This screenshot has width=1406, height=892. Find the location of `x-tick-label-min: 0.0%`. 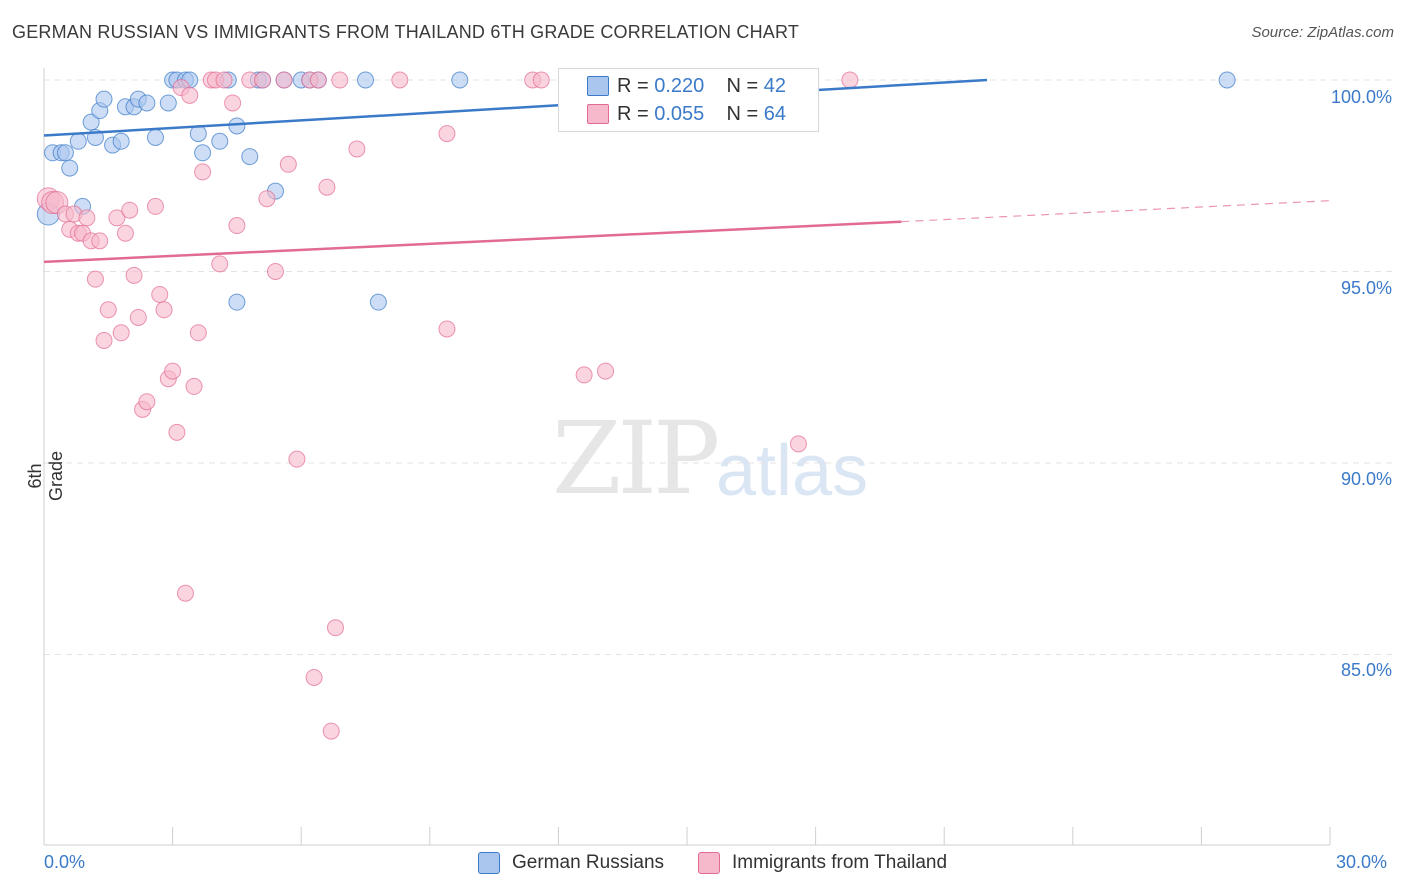

x-tick-label-min: 0.0% is located at coordinates (65, 862).